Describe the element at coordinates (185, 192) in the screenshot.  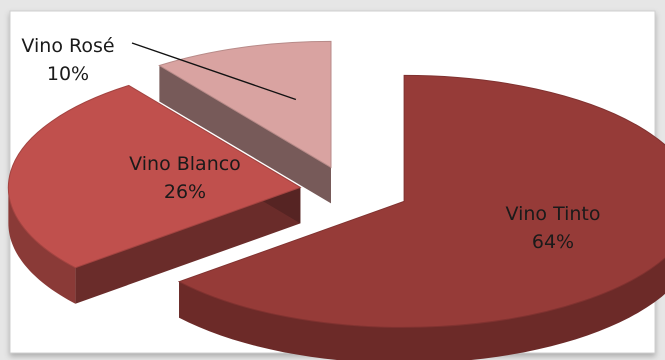
I see `slice-percent-label: 26%` at that location.